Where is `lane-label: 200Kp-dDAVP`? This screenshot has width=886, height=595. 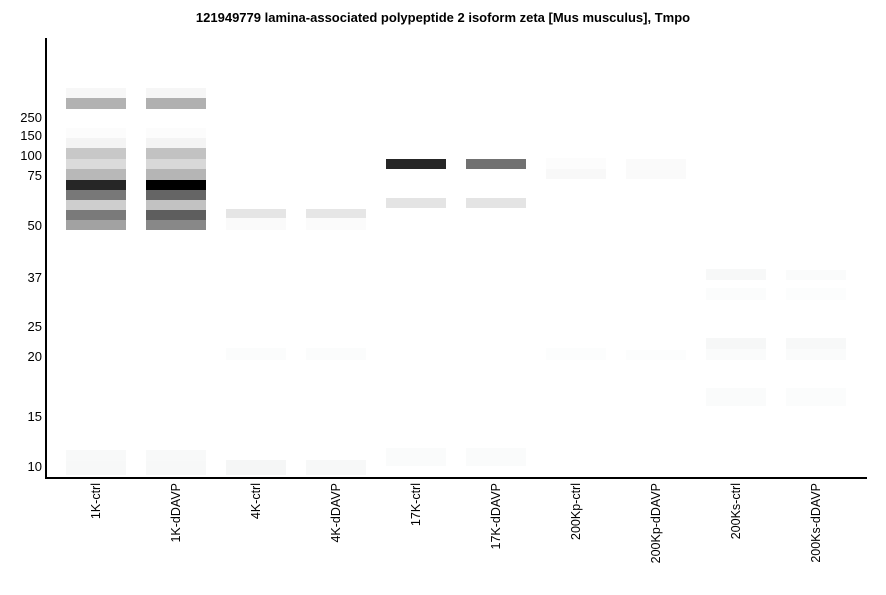 lane-label: 200Kp-dDAVP is located at coordinates (656, 523).